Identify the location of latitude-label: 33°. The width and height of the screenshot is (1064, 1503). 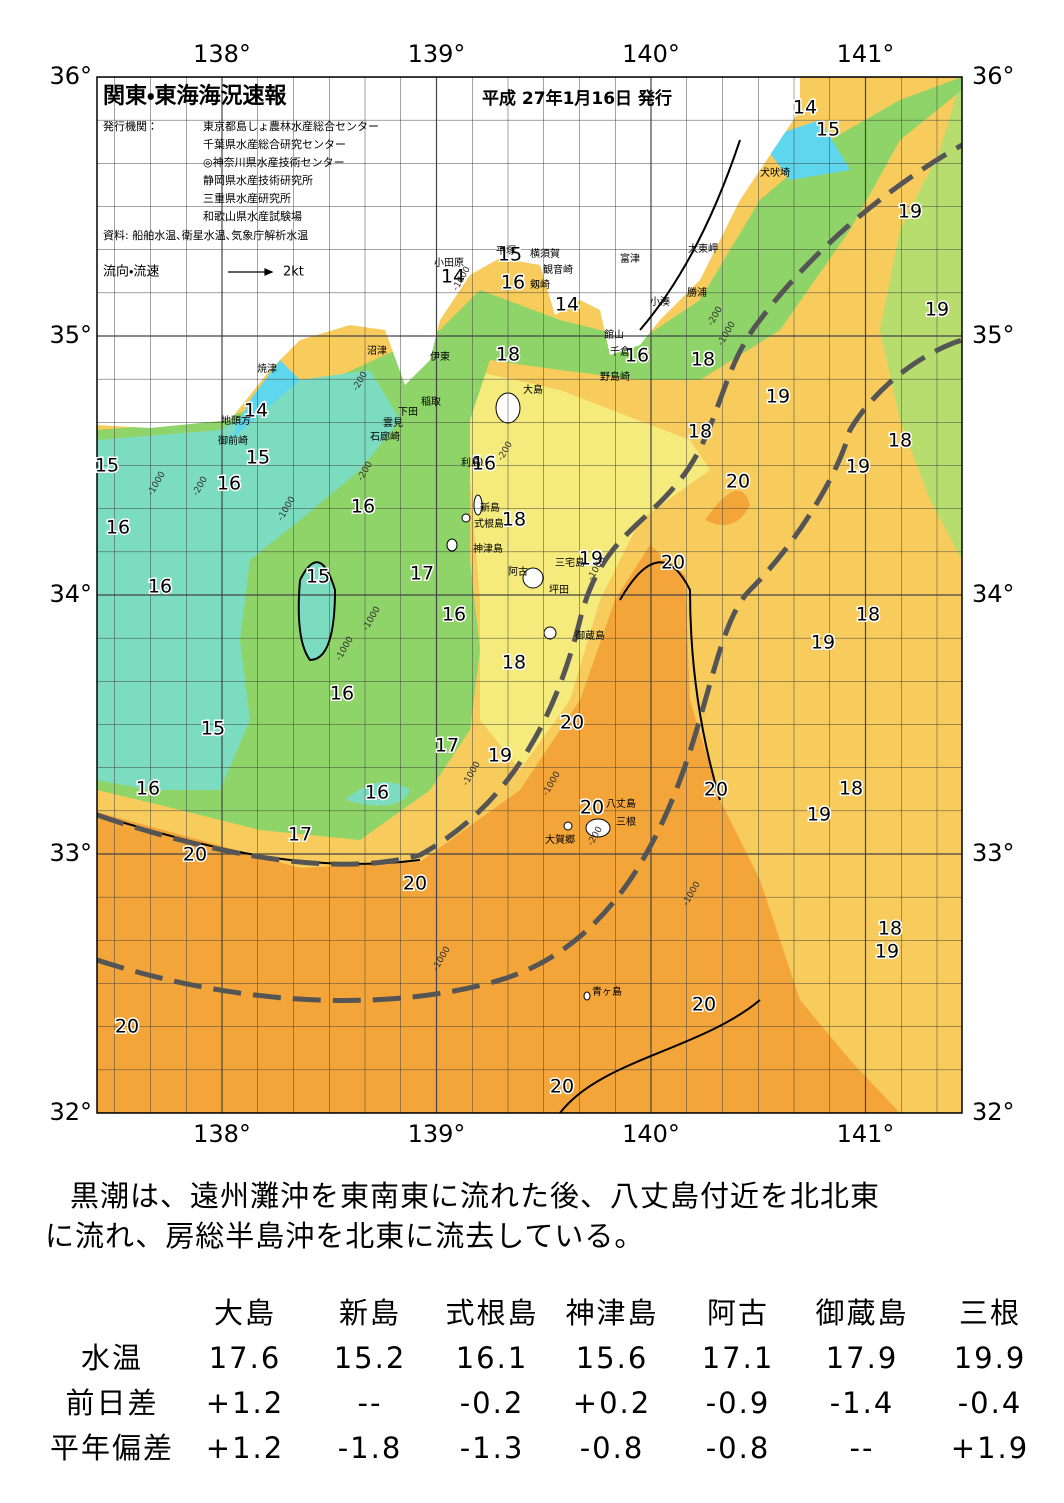
(70, 853).